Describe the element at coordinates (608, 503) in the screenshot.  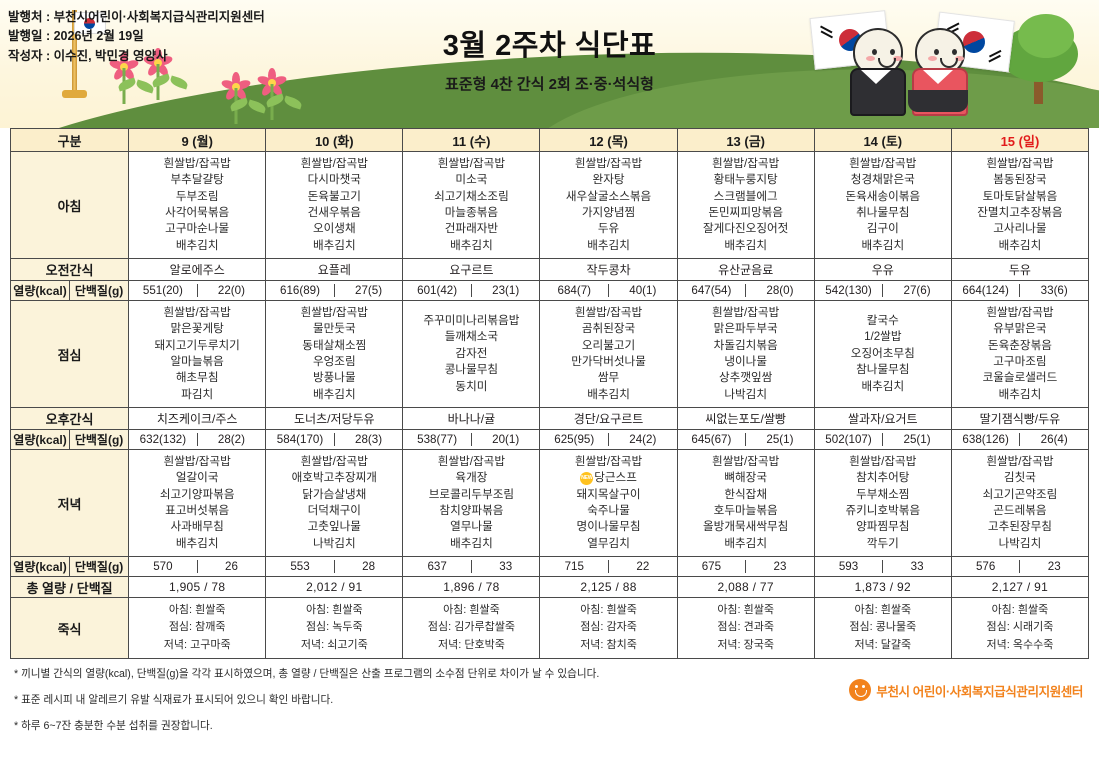
I see `dinner-cell: 흰쌀밥/잡곡밥 NEW 당근스프 돼지목살구이 숙주나물 명이나물무침 열무김치` at that location.